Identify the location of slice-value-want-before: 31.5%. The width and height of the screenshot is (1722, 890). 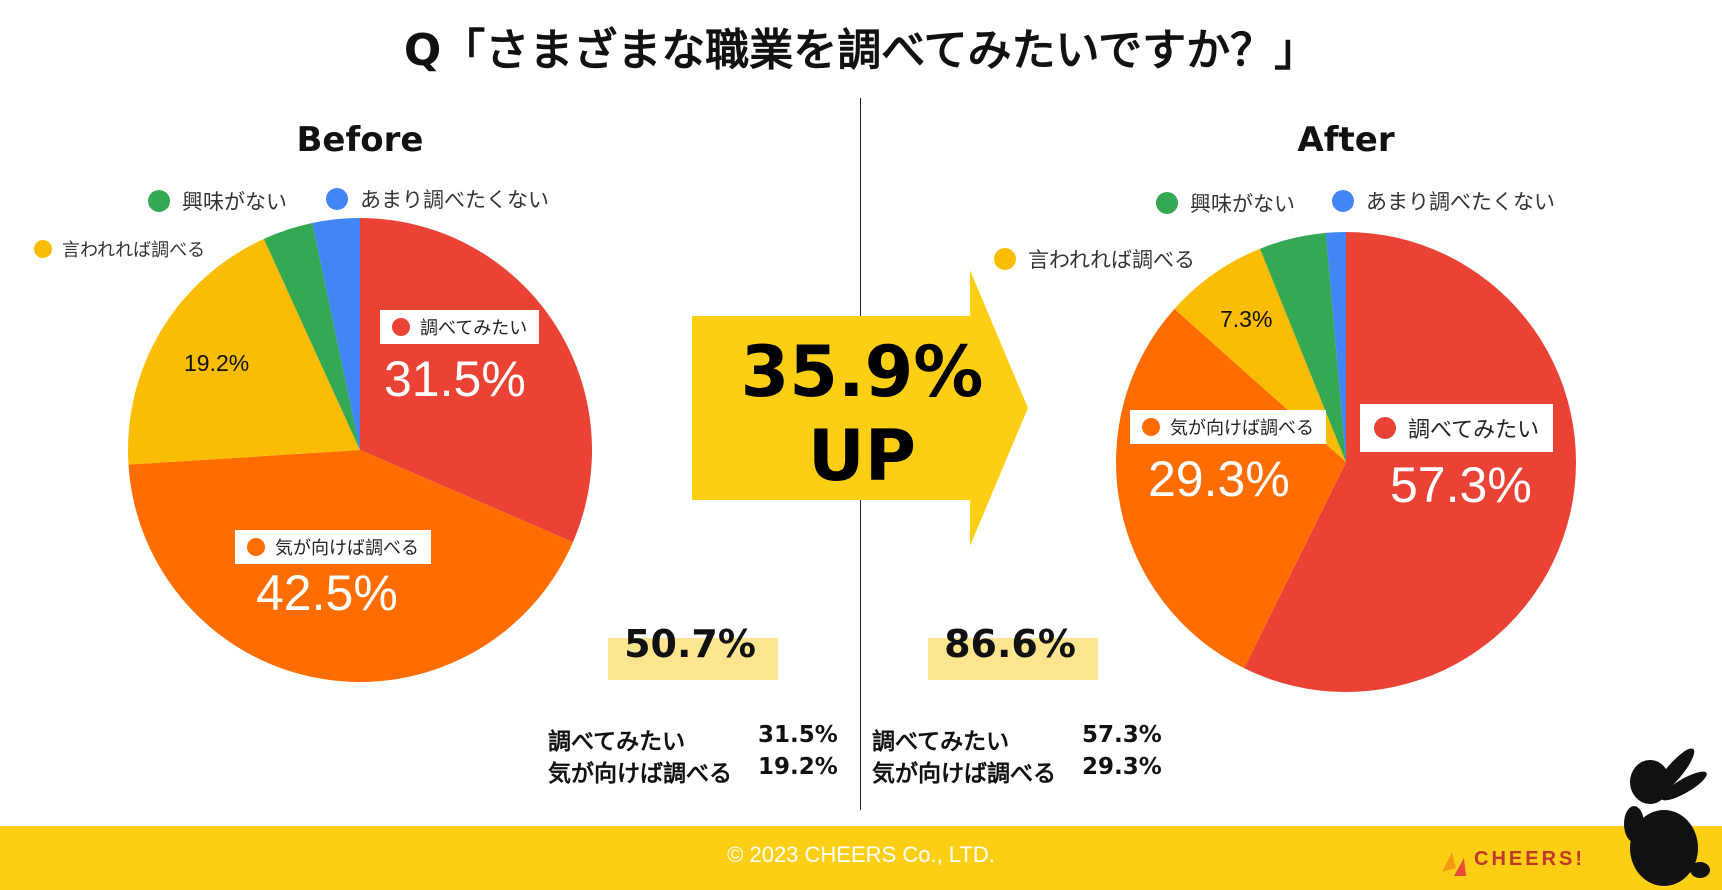
(455, 379).